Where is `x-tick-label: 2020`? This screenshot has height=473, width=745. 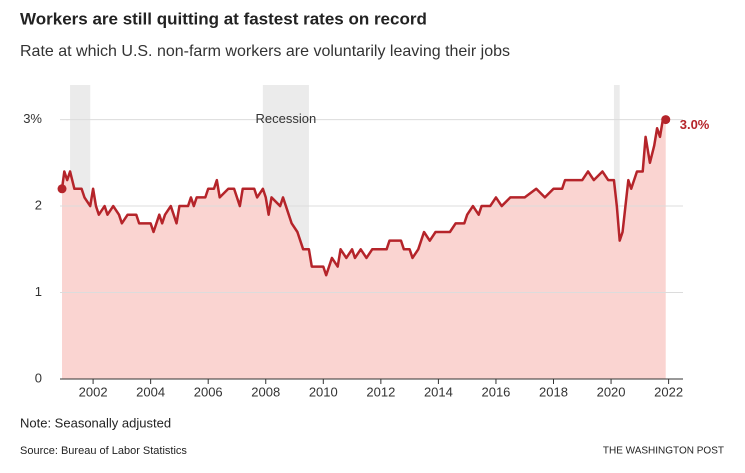
x-tick-label: 2020 is located at coordinates (611, 391).